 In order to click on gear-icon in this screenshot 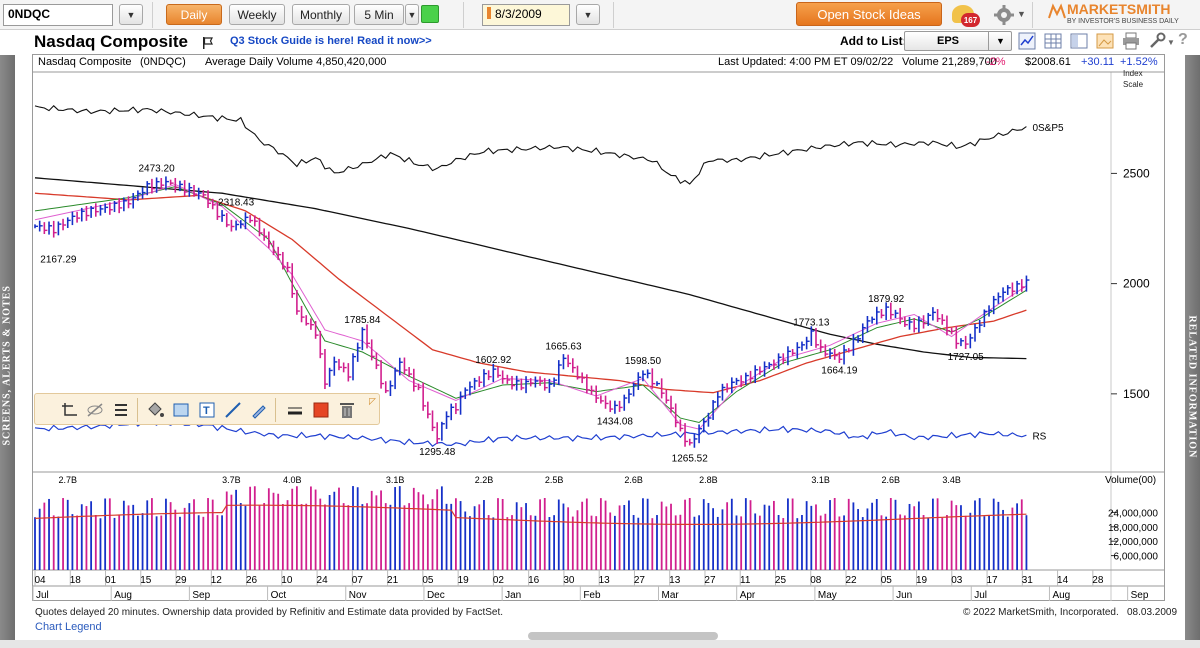, I will do `click(1004, 15)`.